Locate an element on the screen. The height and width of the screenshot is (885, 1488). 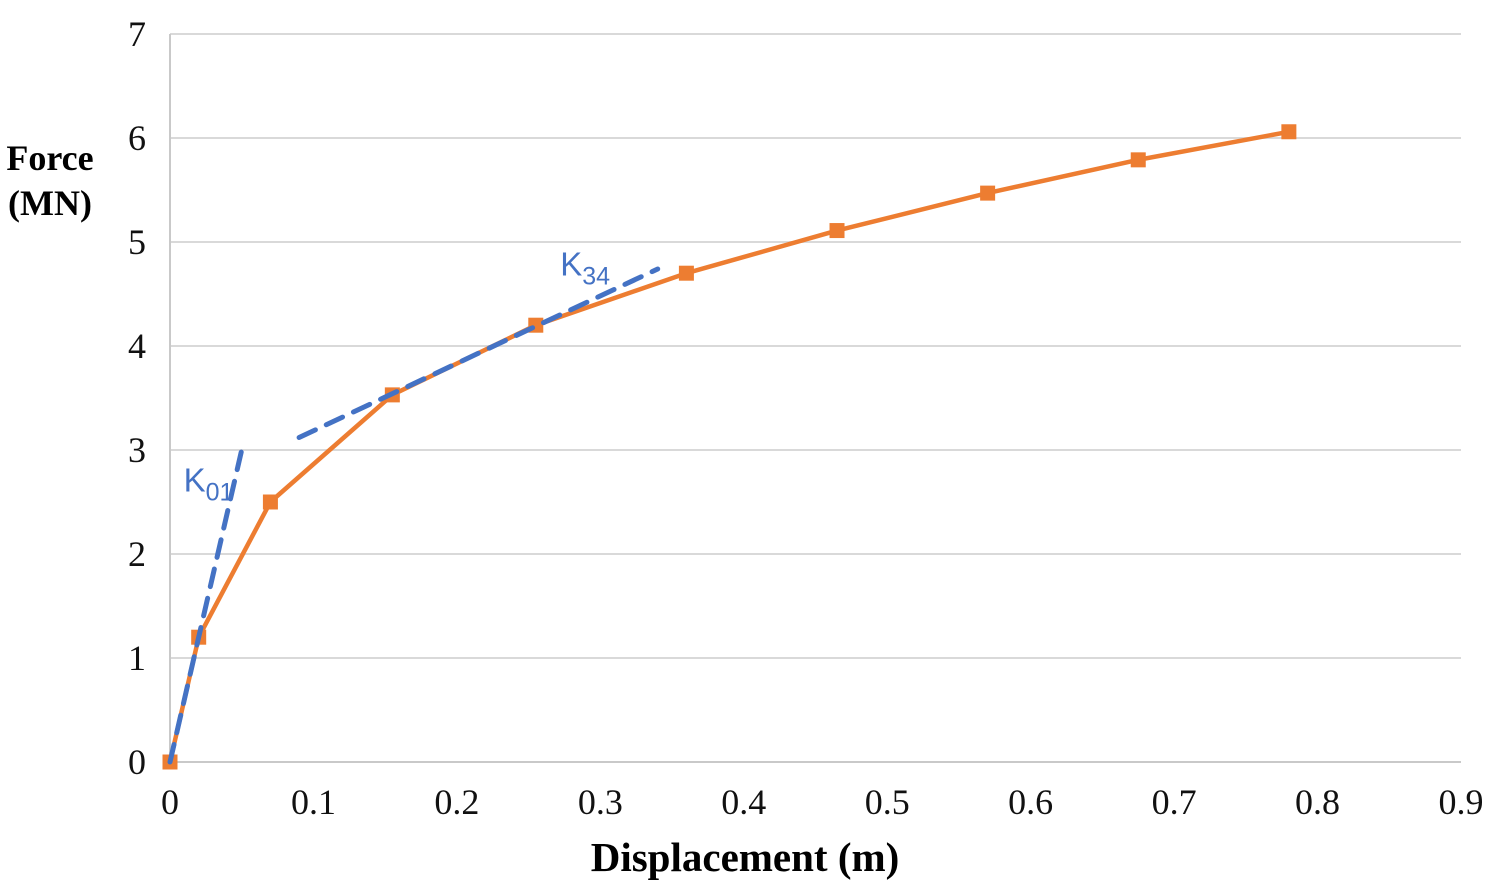
x-tick-label: 0.6 is located at coordinates (1030, 802).